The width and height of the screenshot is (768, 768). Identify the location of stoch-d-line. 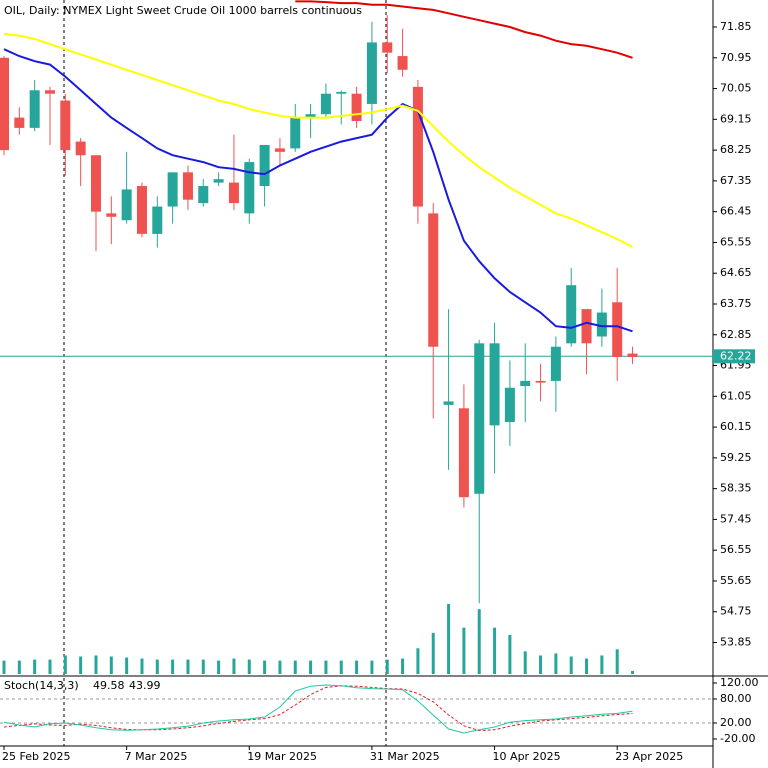
(318, 708).